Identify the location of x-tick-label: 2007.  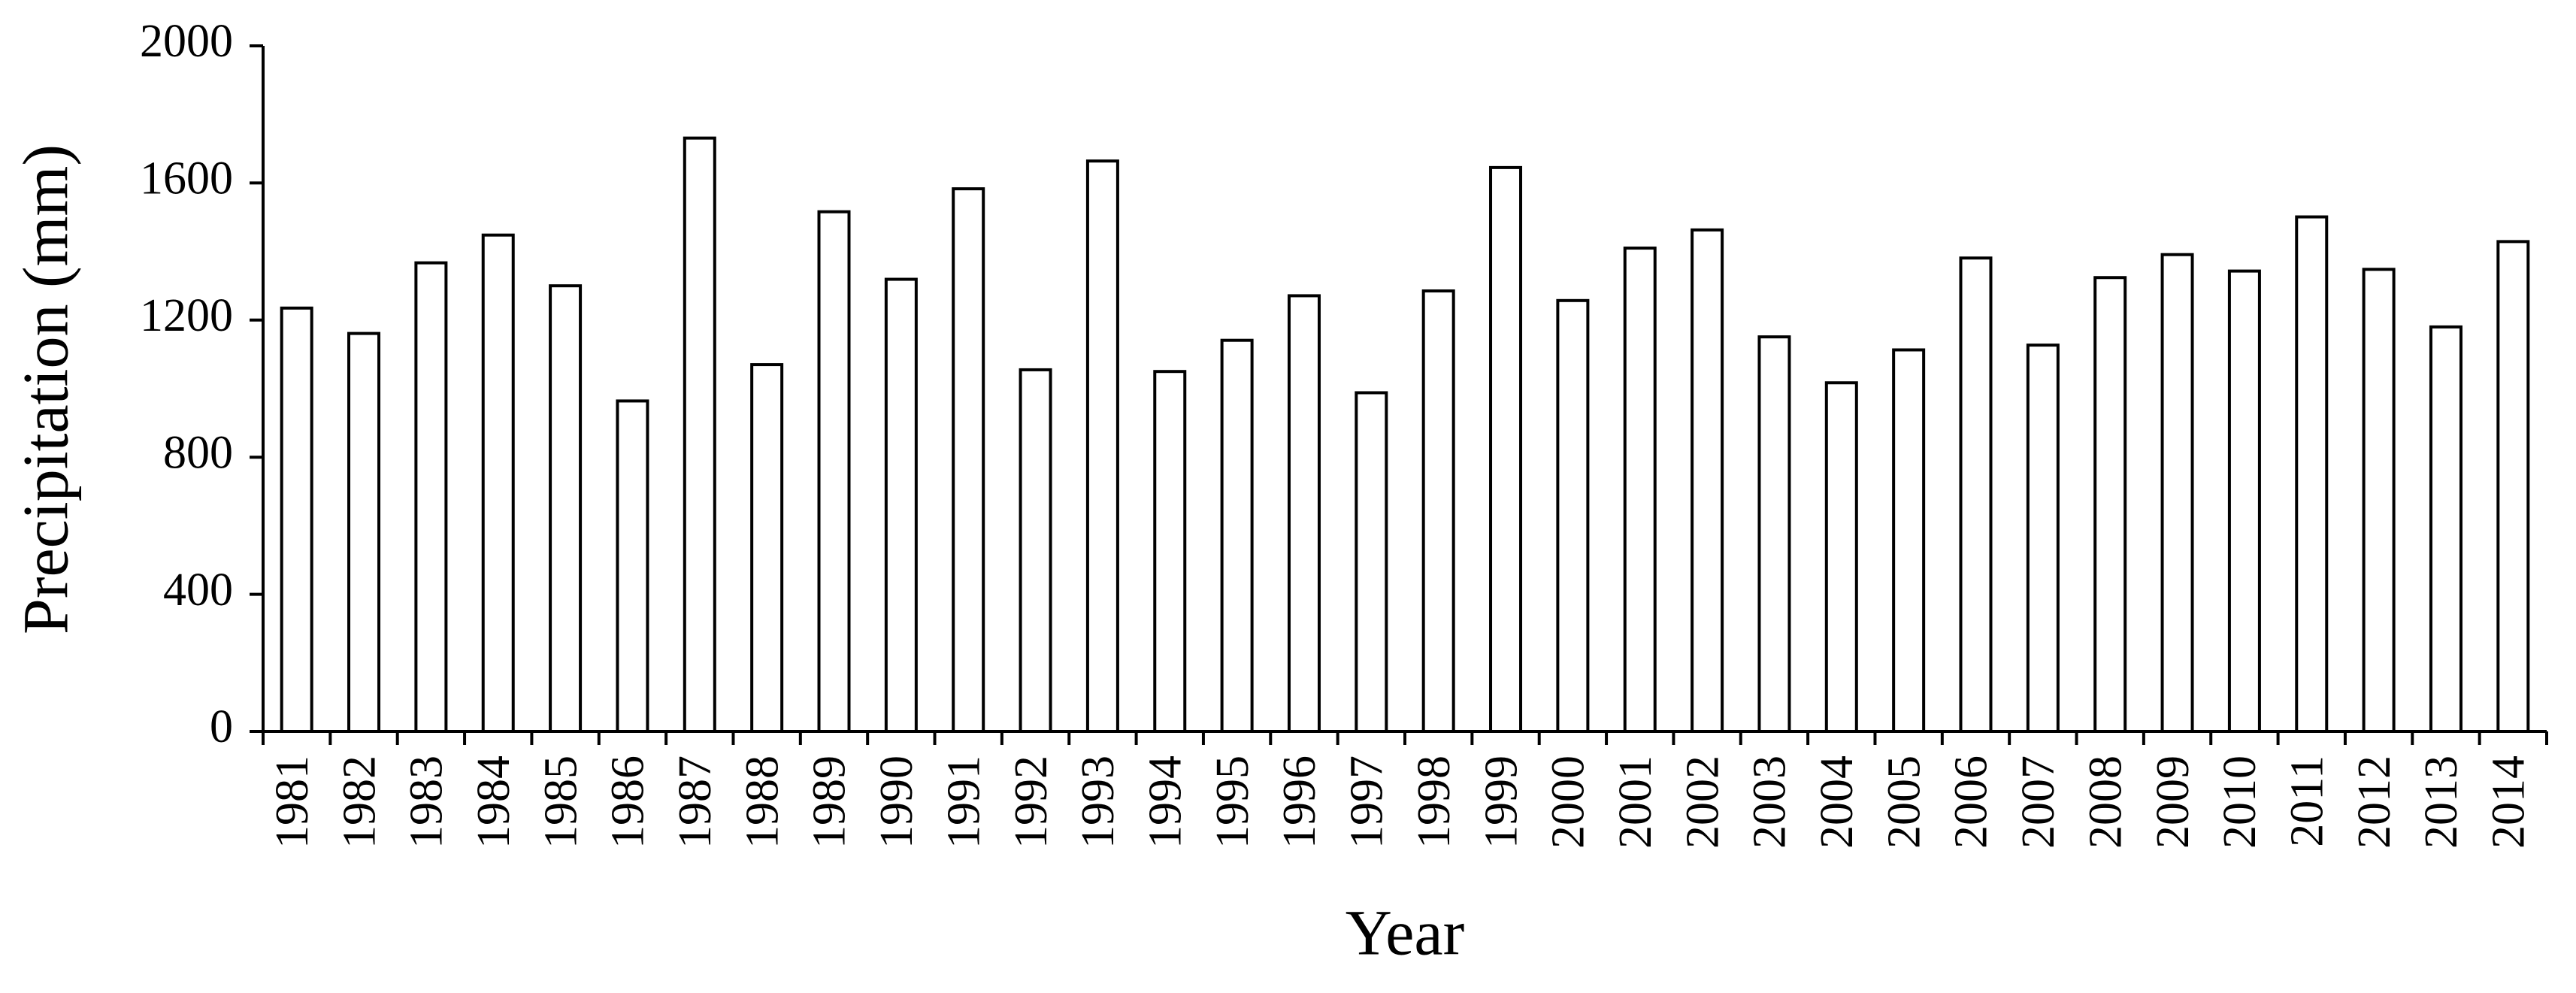
(2039, 802).